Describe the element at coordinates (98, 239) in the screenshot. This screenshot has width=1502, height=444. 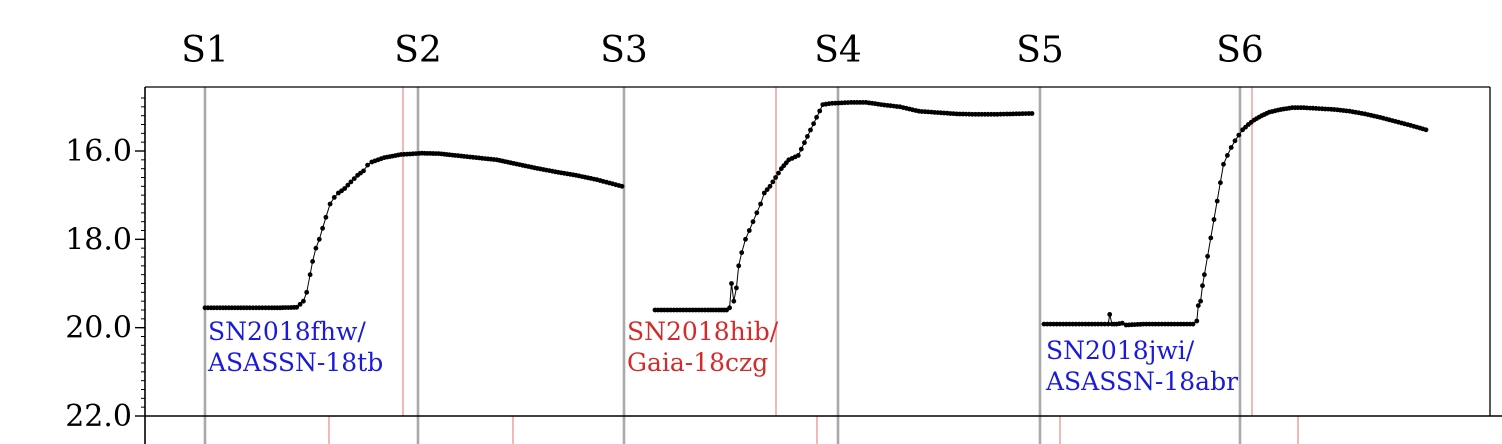
I see `y-tick-label: 18.0` at that location.